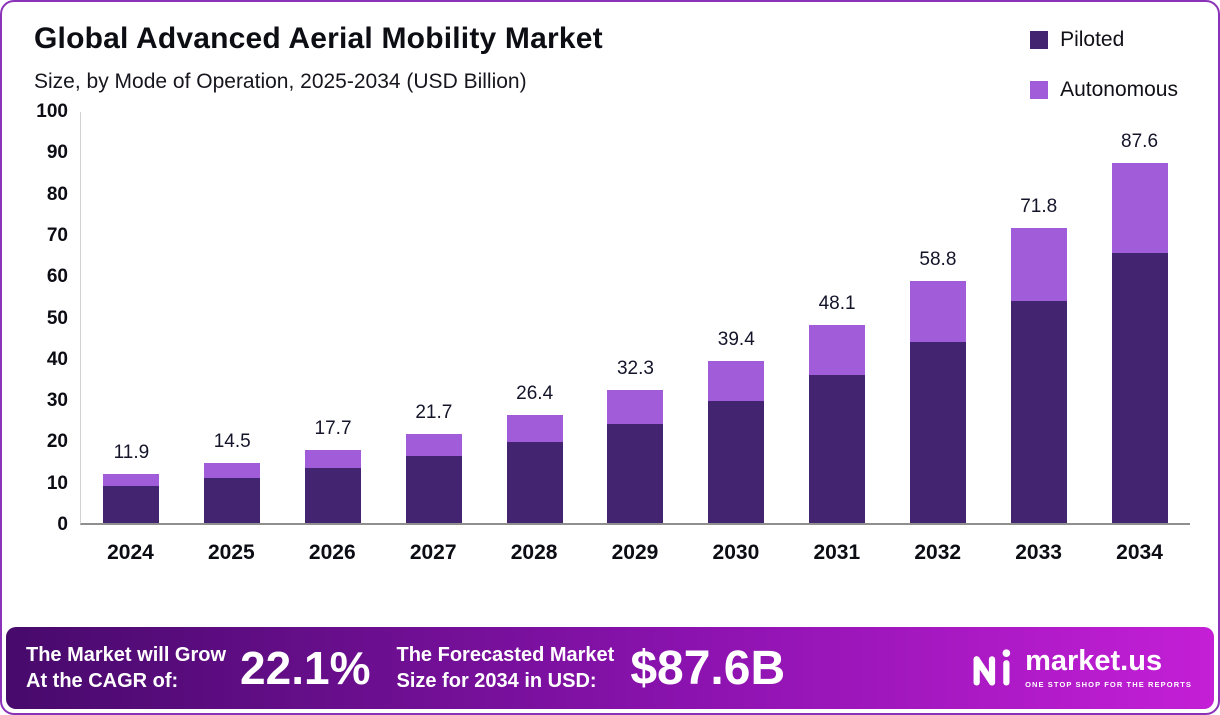 This screenshot has width=1220, height=715. Describe the element at coordinates (535, 393) in the screenshot. I see `bar-total-label: 26.4` at that location.